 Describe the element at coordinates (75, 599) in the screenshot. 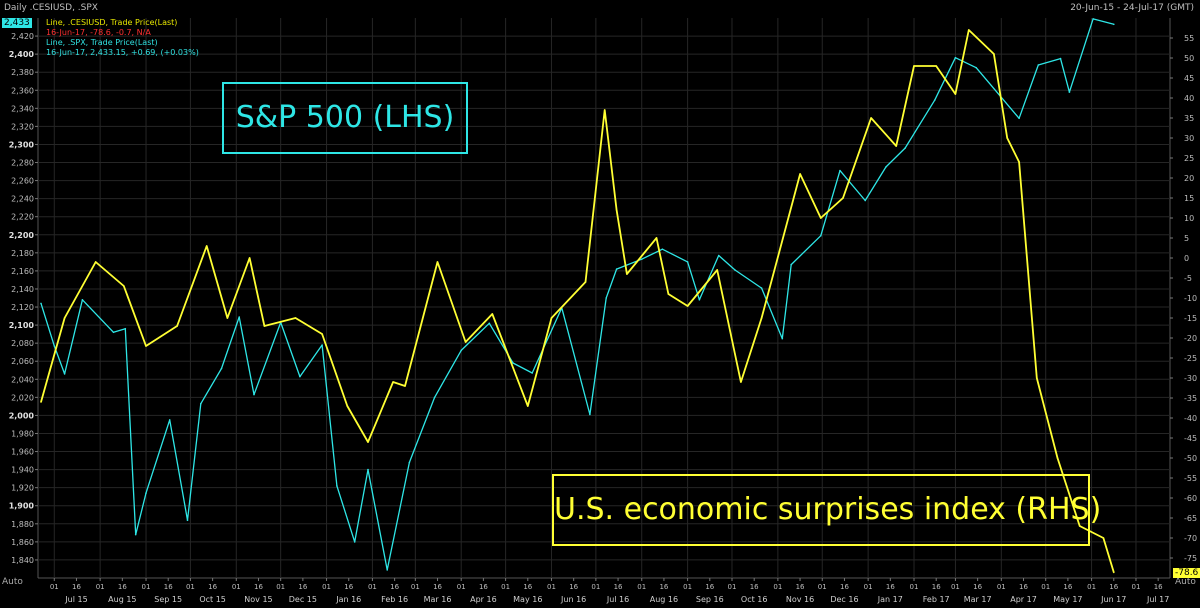

I see `x-month-label: Jul 15` at that location.